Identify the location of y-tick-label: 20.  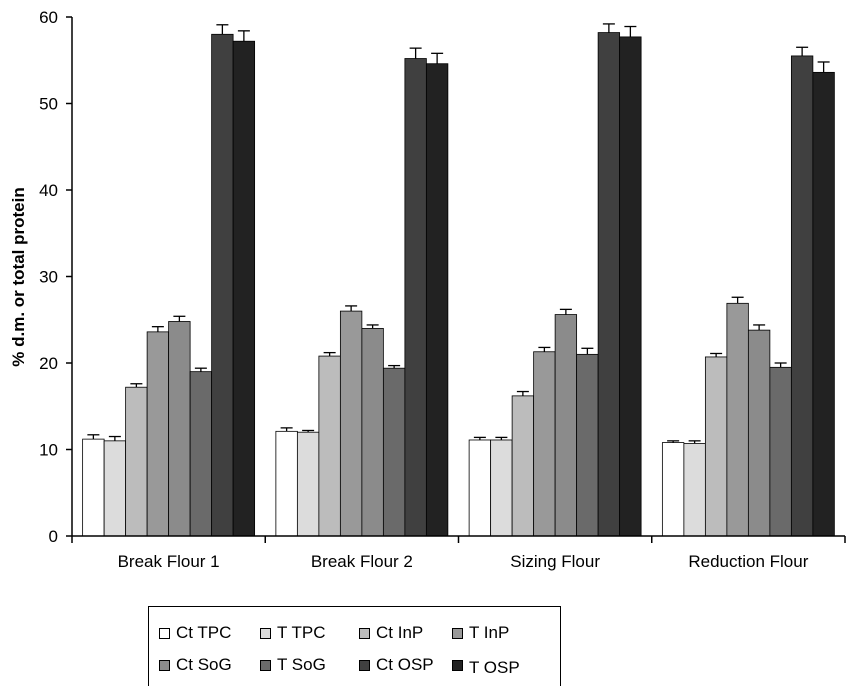
(48, 363).